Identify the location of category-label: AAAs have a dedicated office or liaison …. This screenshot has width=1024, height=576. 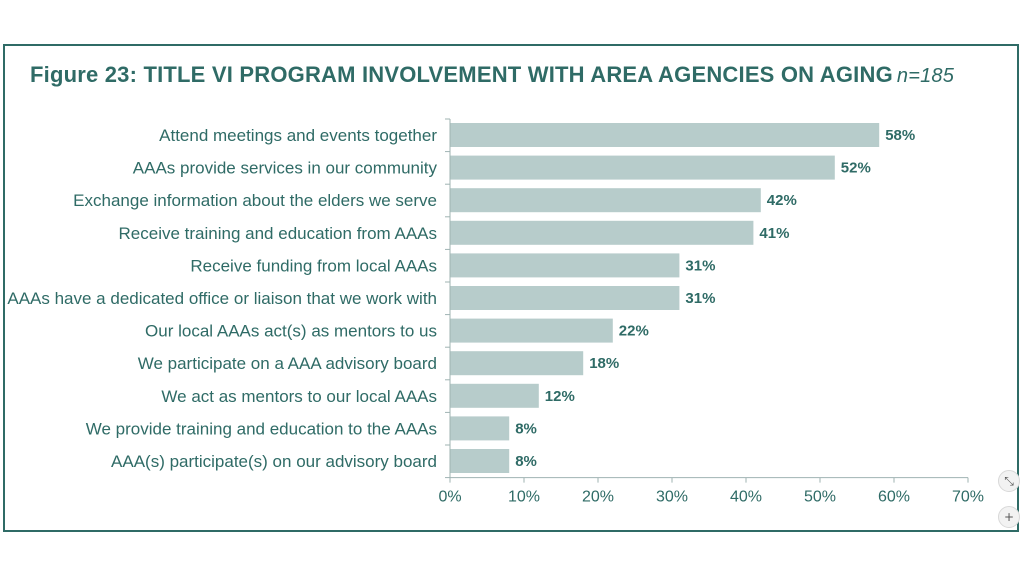
(222, 298).